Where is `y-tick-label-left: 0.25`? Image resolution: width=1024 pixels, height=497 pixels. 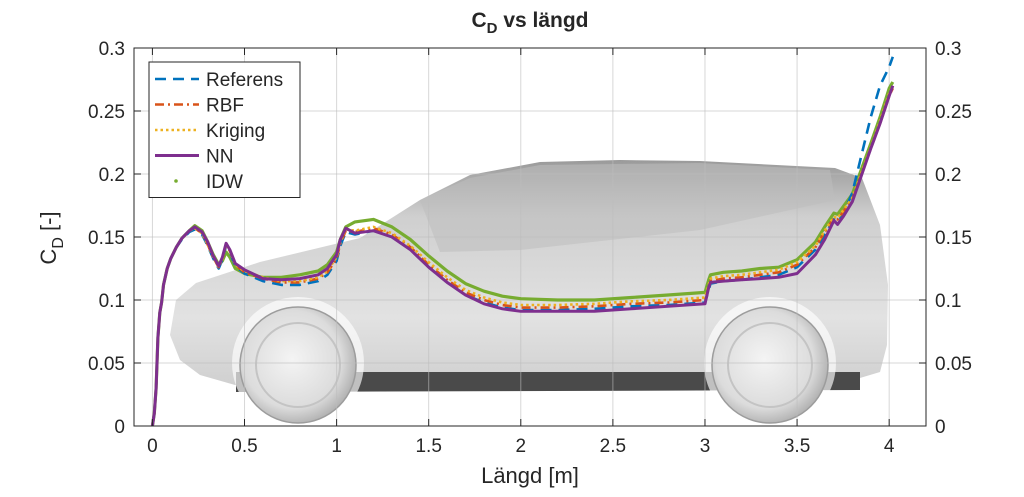 y-tick-label-left: 0.25 is located at coordinates (106, 112).